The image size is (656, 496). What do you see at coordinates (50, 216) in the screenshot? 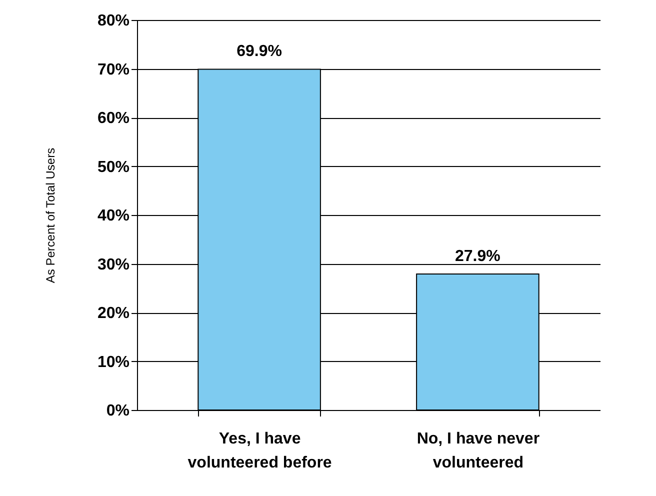
I see `y-axis-title: As Percent of Total Users` at bounding box center [50, 216].